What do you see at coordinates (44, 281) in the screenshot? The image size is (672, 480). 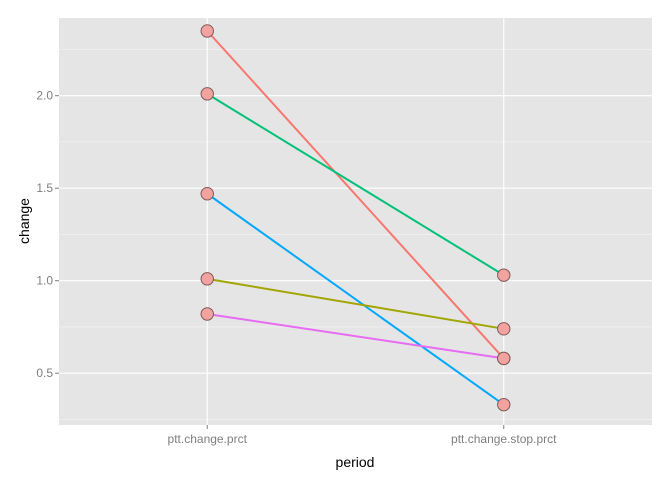 I see `y-tick-label: 1.0` at bounding box center [44, 281].